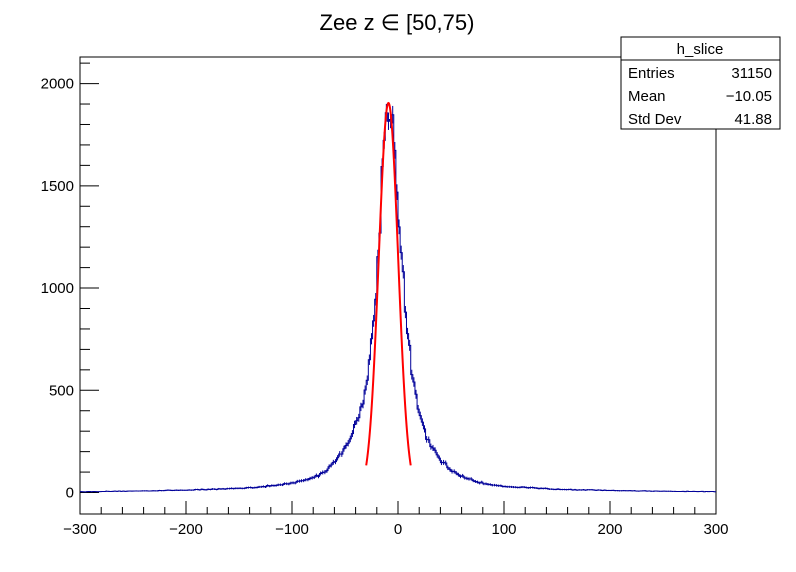 This screenshot has height=572, width=796. What do you see at coordinates (647, 96) in the screenshot?
I see `stats-label-mean: Mean` at bounding box center [647, 96].